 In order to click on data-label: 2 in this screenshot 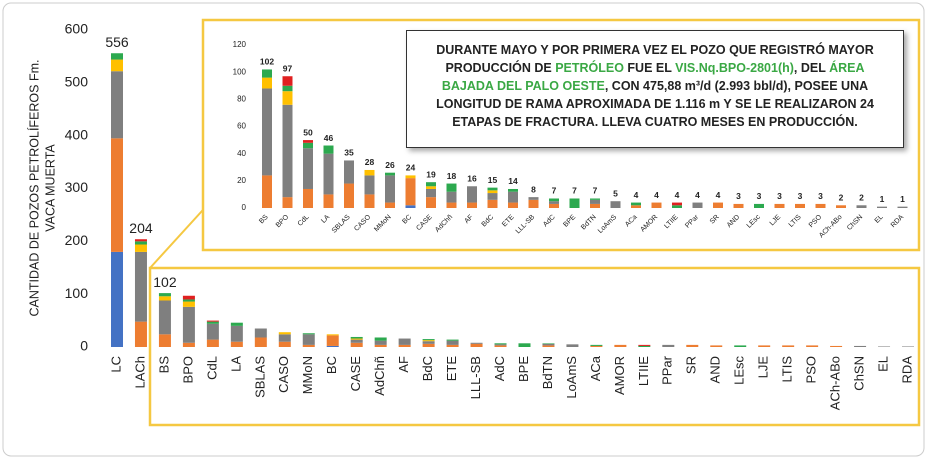, I will do `click(841, 198)`.